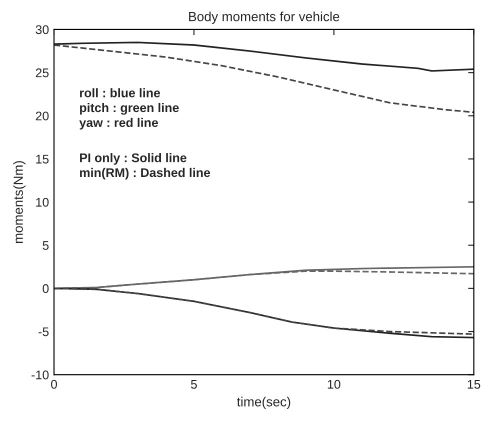  Describe the element at coordinates (54, 384) in the screenshot. I see `x-tick-label: 0` at that location.